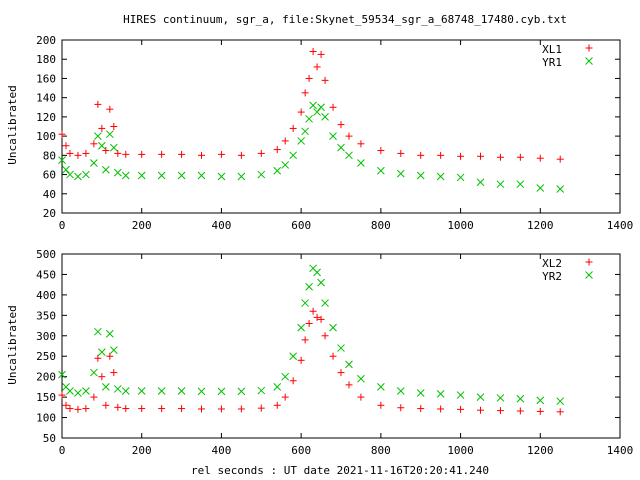 Image resolution: width=640 pixels, height=480 pixels. Describe the element at coordinates (552, 49) in the screenshot. I see `legend-label-xl1: XL1` at that location.